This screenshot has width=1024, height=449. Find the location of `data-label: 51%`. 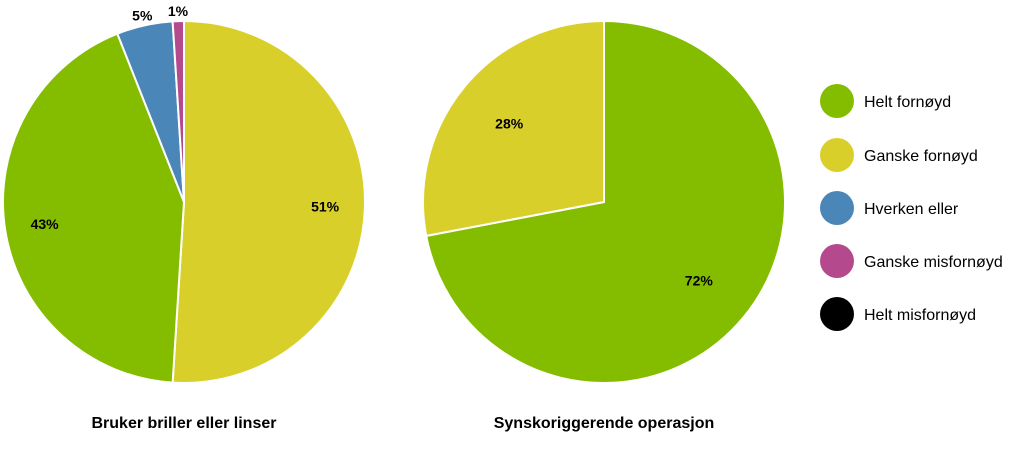

data-label: 51% is located at coordinates (325, 206).